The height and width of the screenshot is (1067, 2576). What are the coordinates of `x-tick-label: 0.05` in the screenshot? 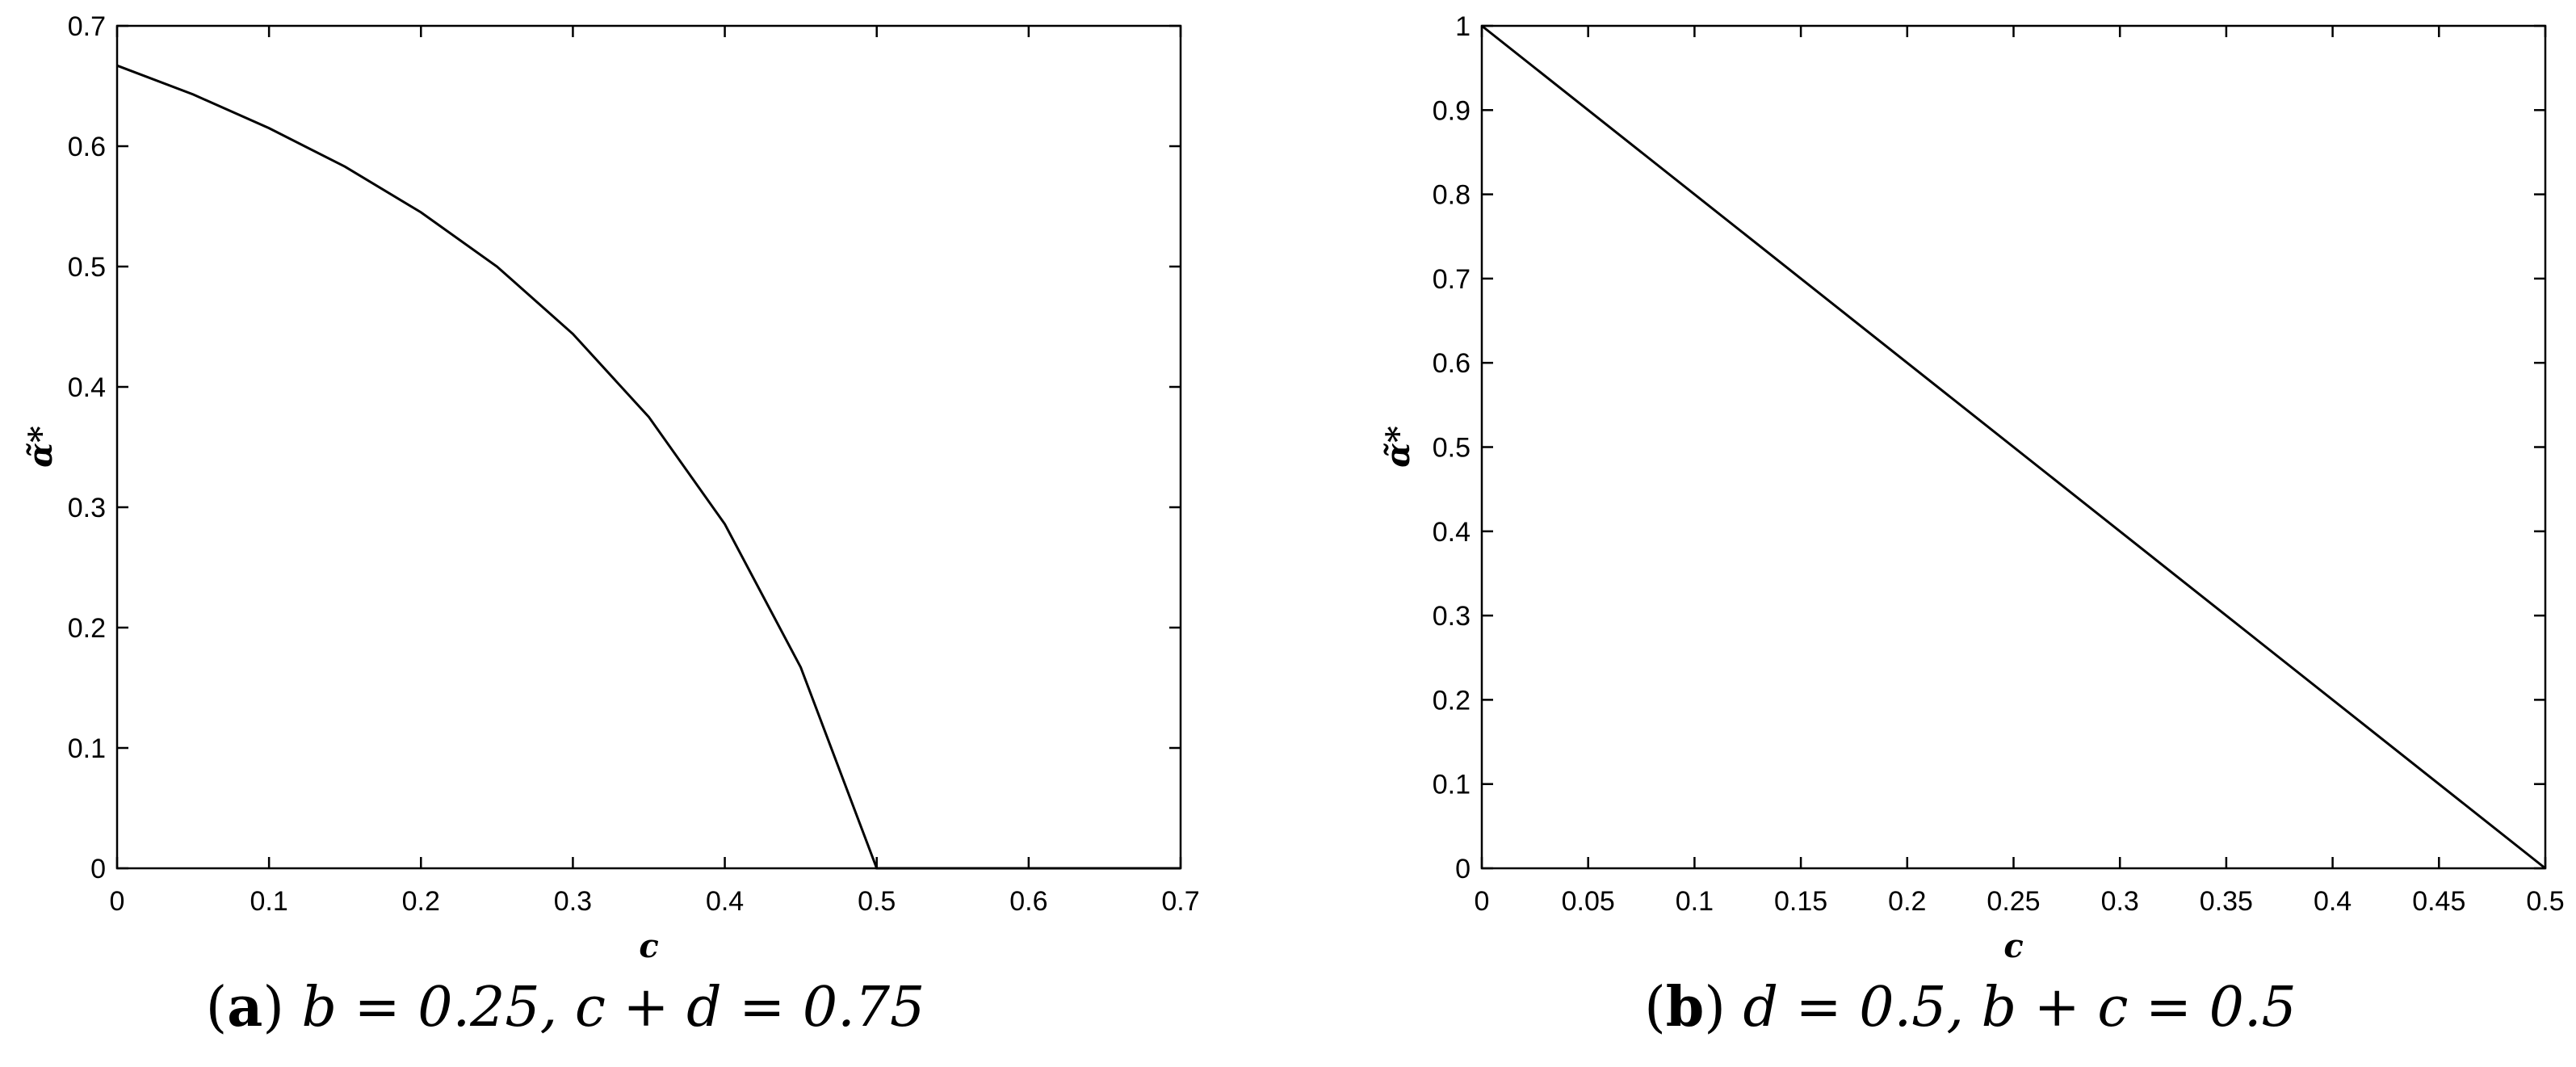 It's located at (1588, 901).